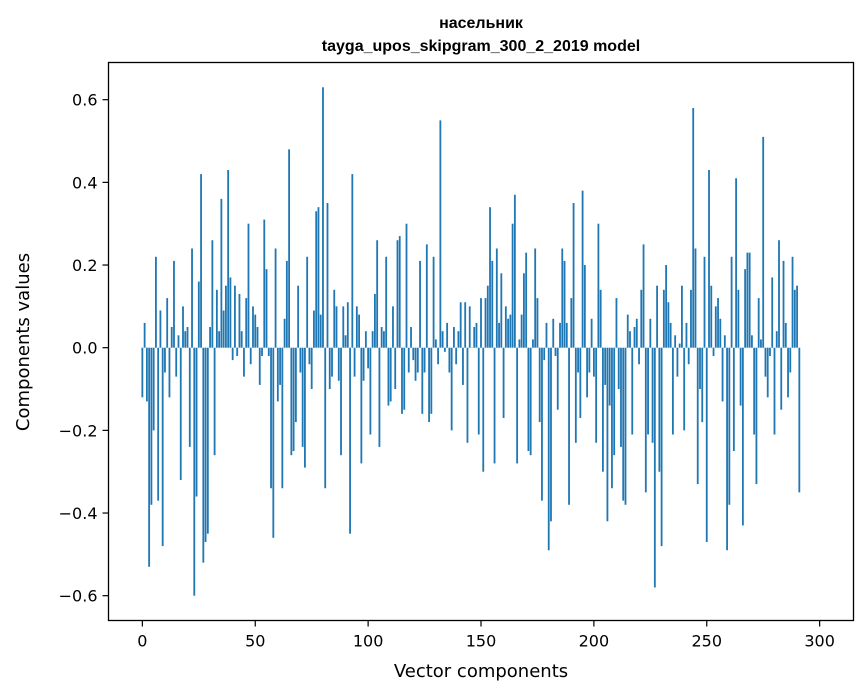 The height and width of the screenshot is (696, 867). Describe the element at coordinates (819, 641) in the screenshot. I see `x-tick-label: 300` at that location.